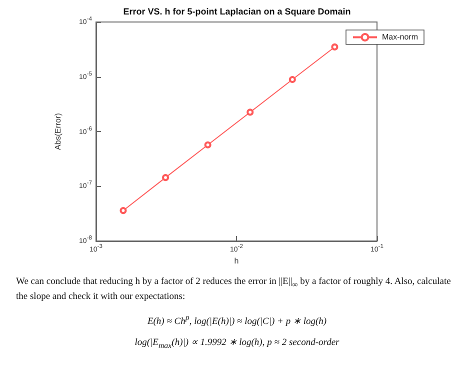 The width and height of the screenshot is (474, 376). Describe the element at coordinates (233, 289) in the screenshot. I see `text: We can conclude that reducing h by a factor of 2 reduces the error in ||E||$_{∞}$ by a factor of roughly 4. Also, calculate the slope and check it with our expectations:` at that location.